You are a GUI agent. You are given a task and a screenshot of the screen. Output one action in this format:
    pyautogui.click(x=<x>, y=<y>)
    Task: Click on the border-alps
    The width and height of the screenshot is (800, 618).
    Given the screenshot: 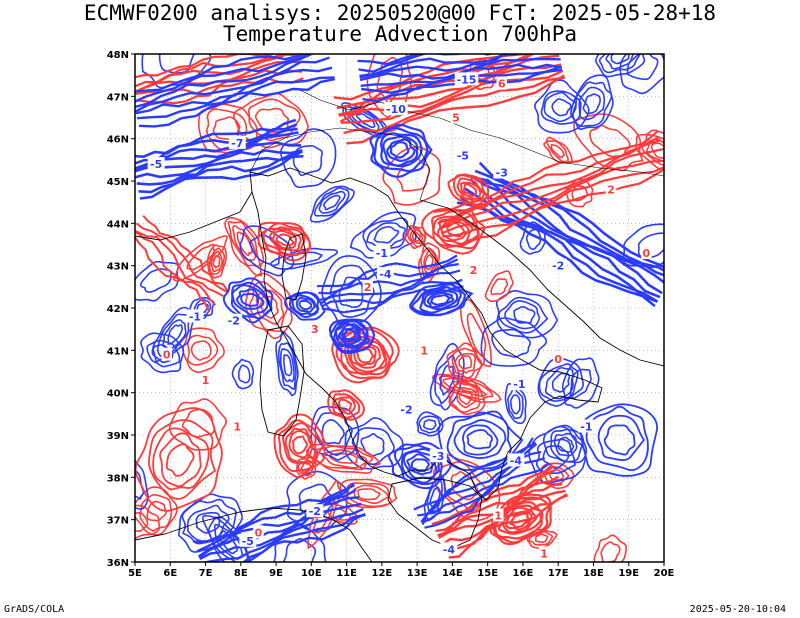 What is the action you would take?
    pyautogui.click(x=340, y=164)
    